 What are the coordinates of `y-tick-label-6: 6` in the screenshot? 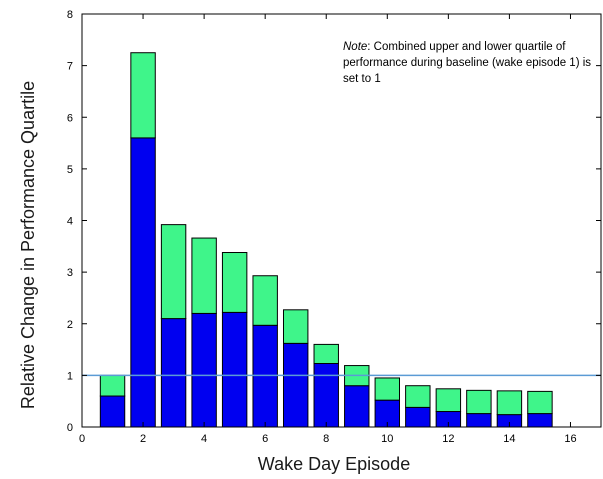 It's located at (70, 118).